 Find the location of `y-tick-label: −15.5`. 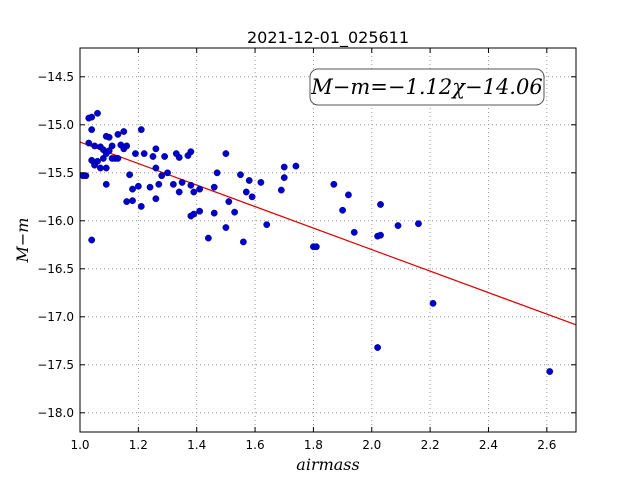

y-tick-label: −15.5 is located at coordinates (55, 173).